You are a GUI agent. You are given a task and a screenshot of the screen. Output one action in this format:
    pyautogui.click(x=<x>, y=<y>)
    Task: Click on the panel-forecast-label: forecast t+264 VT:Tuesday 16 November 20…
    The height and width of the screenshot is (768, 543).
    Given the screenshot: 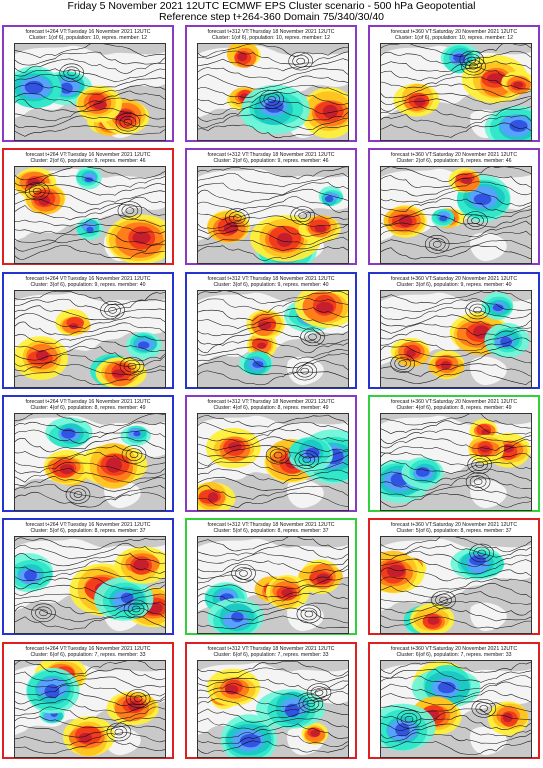 What is the action you would take?
    pyautogui.click(x=88, y=525)
    